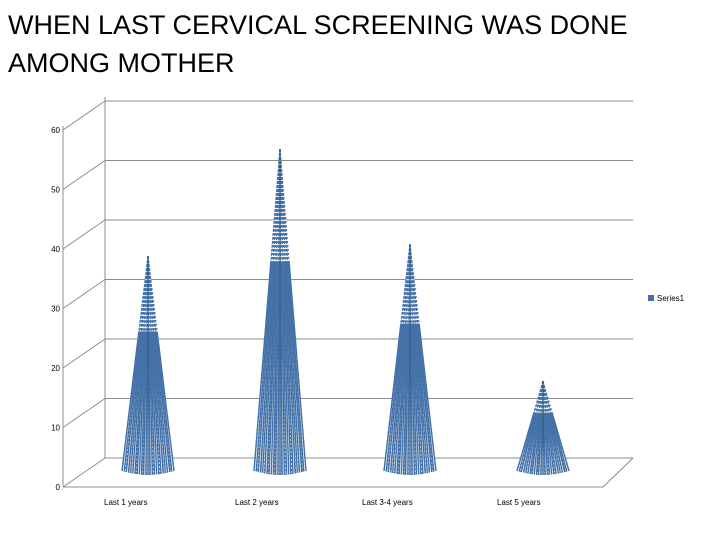  Describe the element at coordinates (126, 502) in the screenshot. I see `x-tick-label-1: Last 1 years` at that location.